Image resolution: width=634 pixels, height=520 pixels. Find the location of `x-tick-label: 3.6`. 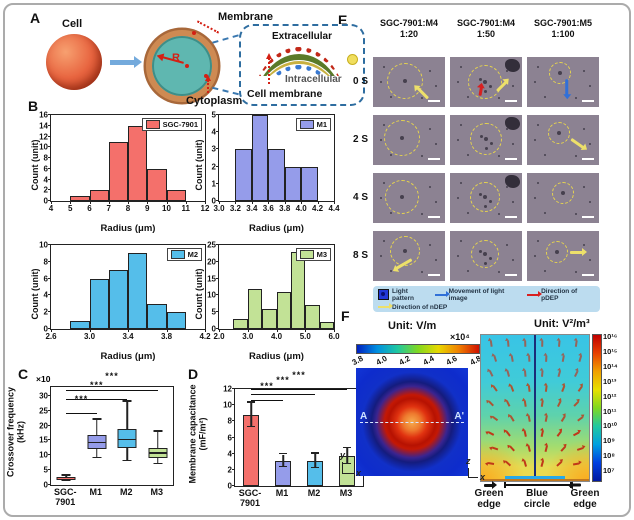

x-tick-label: 3.6 is located at coordinates (268, 208).